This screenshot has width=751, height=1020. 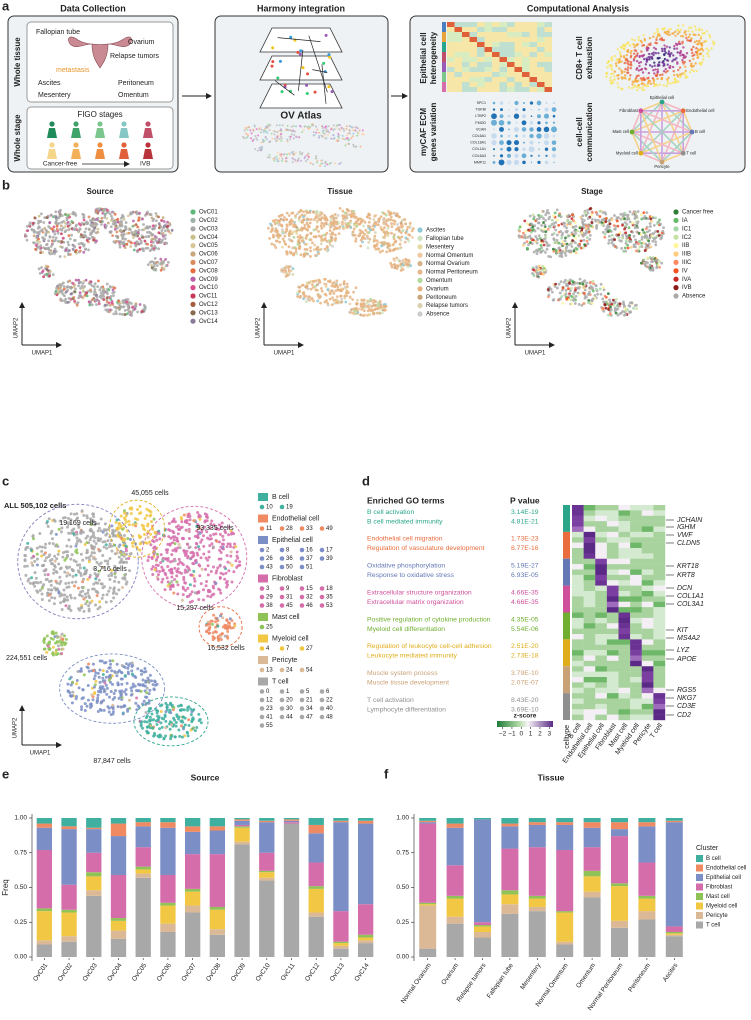 I want to click on legend-swatch, so click(x=419, y=246).